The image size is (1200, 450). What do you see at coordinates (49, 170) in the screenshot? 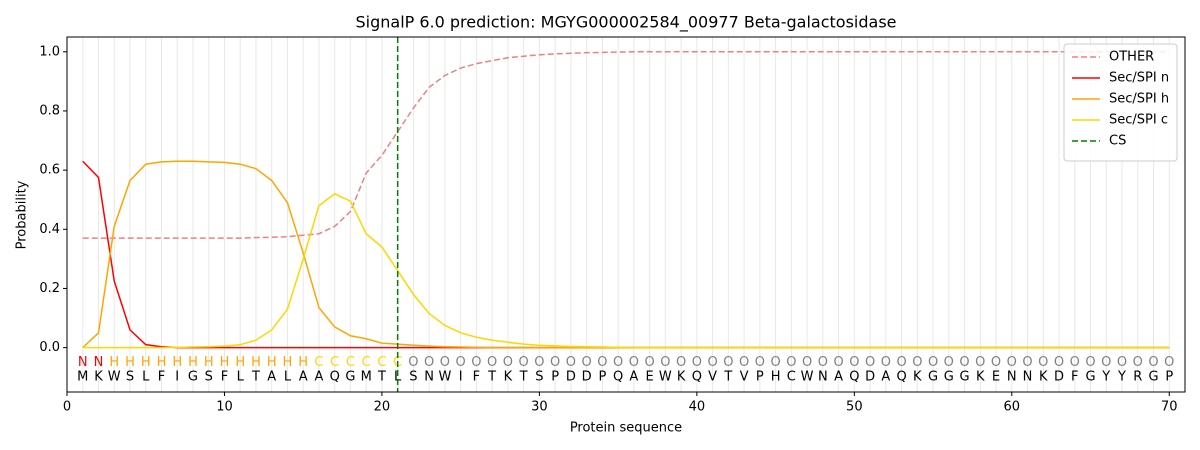
I see `y-tick-label: 0.6` at bounding box center [49, 170].